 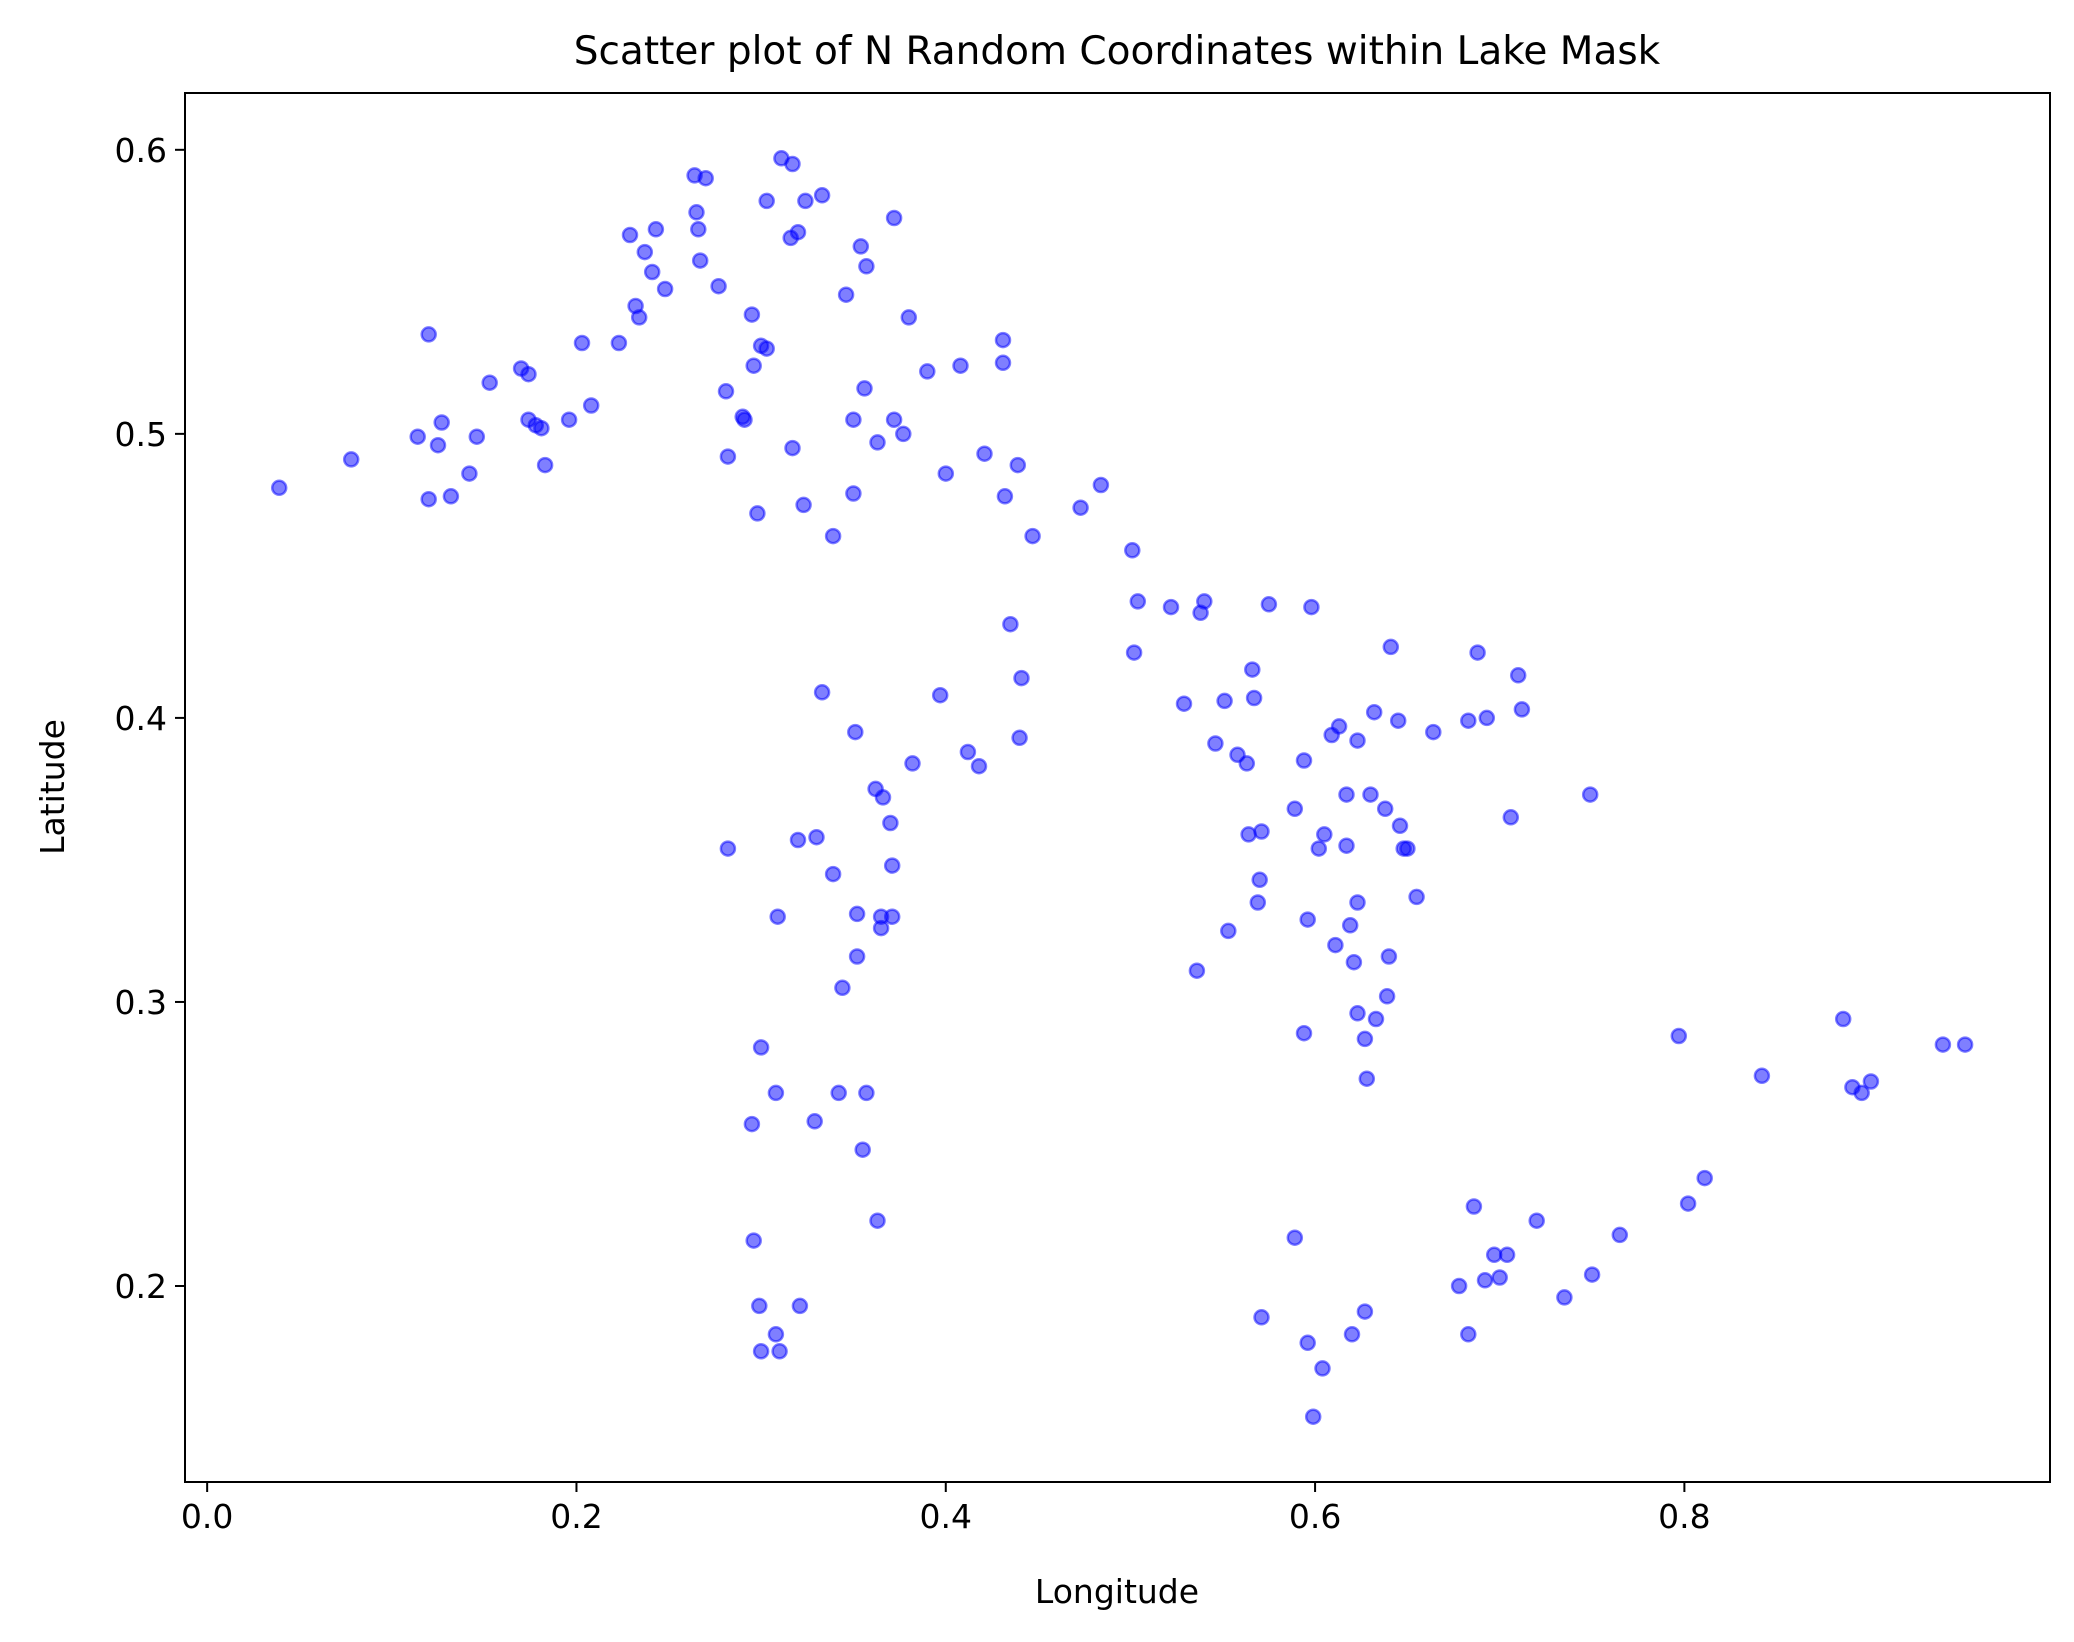 What do you see at coordinates (1315, 1516) in the screenshot?
I see `x-tick-label: 0.6` at bounding box center [1315, 1516].